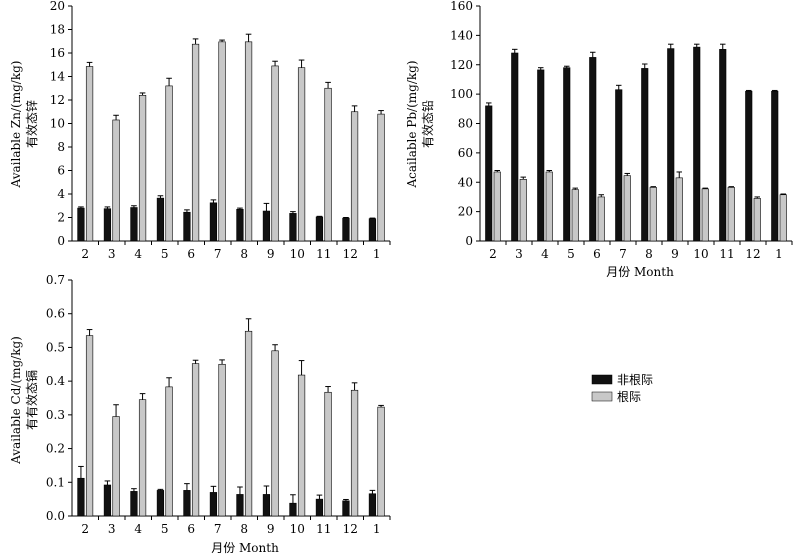  Describe the element at coordinates (55, 415) in the screenshot. I see `cd-ytick-label: 0.3` at that location.